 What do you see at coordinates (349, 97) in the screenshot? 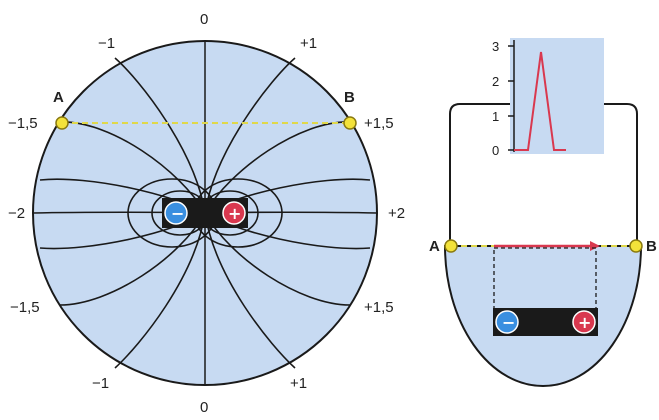
I see `point-b-label: B` at bounding box center [349, 97].